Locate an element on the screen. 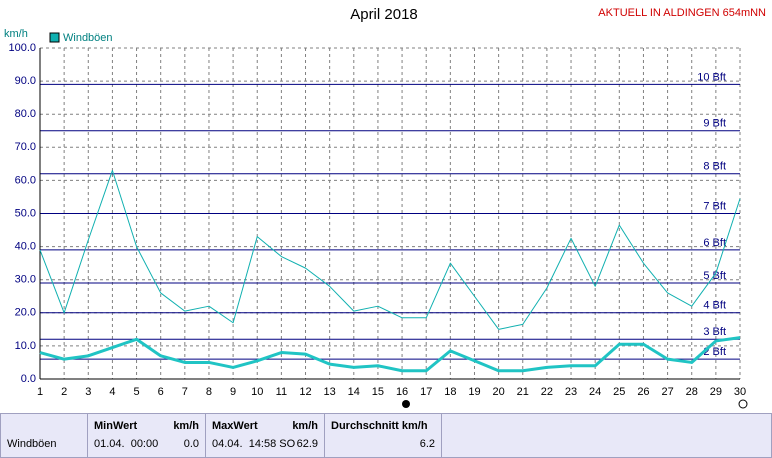 This screenshot has height=458, width=772. x-tick-label: 25 is located at coordinates (619, 392).